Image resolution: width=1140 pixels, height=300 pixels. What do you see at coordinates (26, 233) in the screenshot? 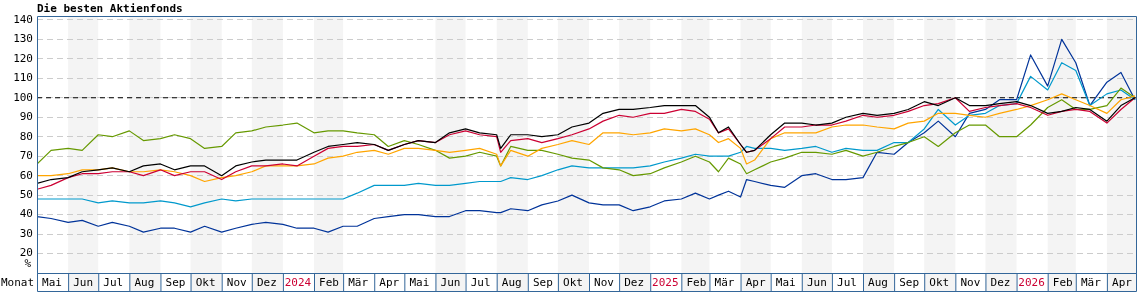
I see `y-tick-label: 30` at bounding box center [26, 233].